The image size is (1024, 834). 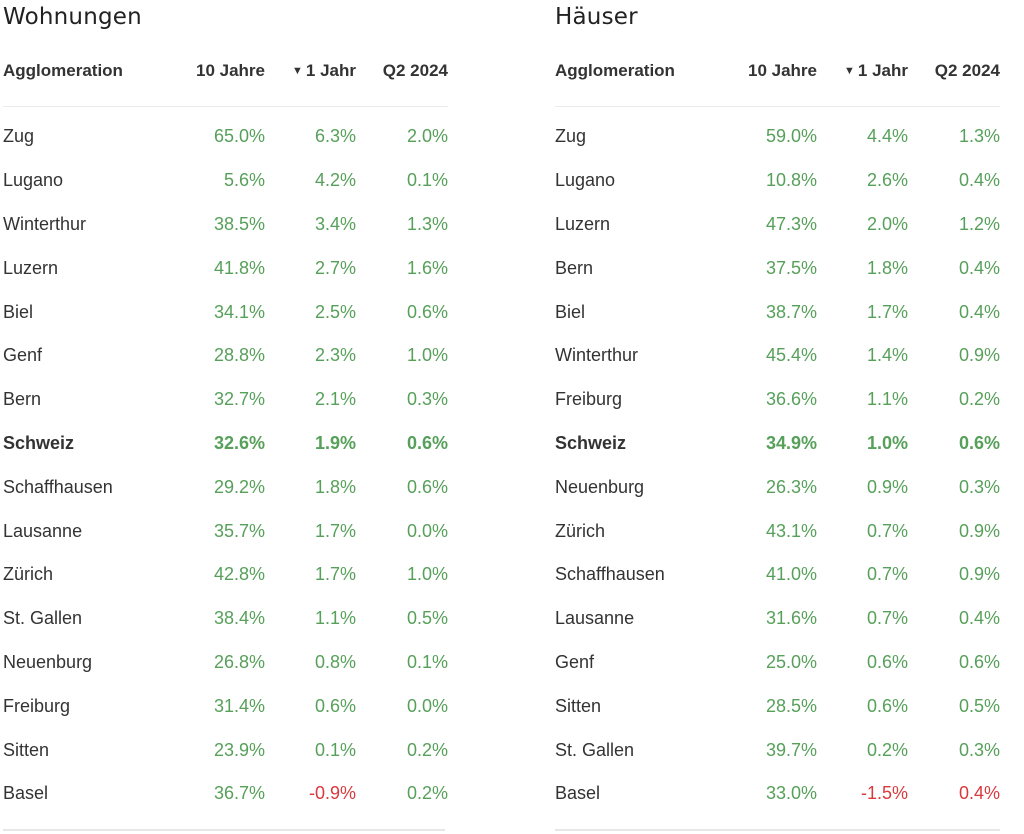 I want to click on table-row: Bern 37.5% 1.8% 0.4%, so click(x=777, y=268).